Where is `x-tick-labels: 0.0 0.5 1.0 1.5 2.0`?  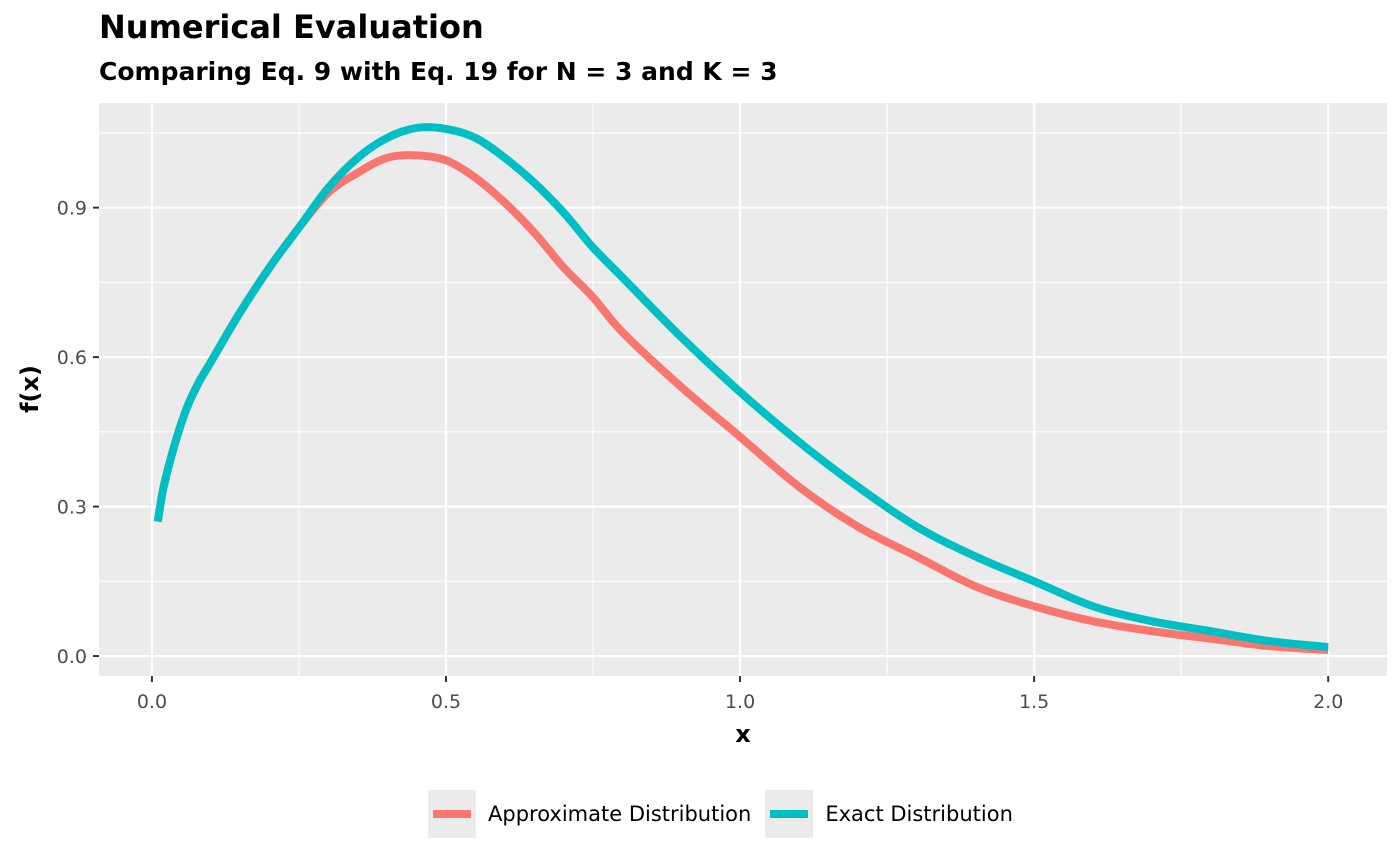
x-tick-labels: 0.0 0.5 1.0 1.5 2.0 is located at coordinates (740, 702).